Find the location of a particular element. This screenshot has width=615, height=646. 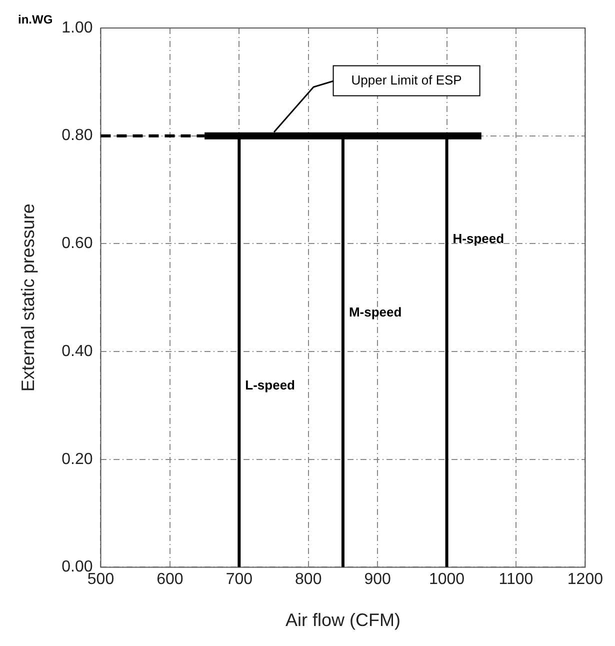

y-tick-label: 0.40 is located at coordinates (77, 351).